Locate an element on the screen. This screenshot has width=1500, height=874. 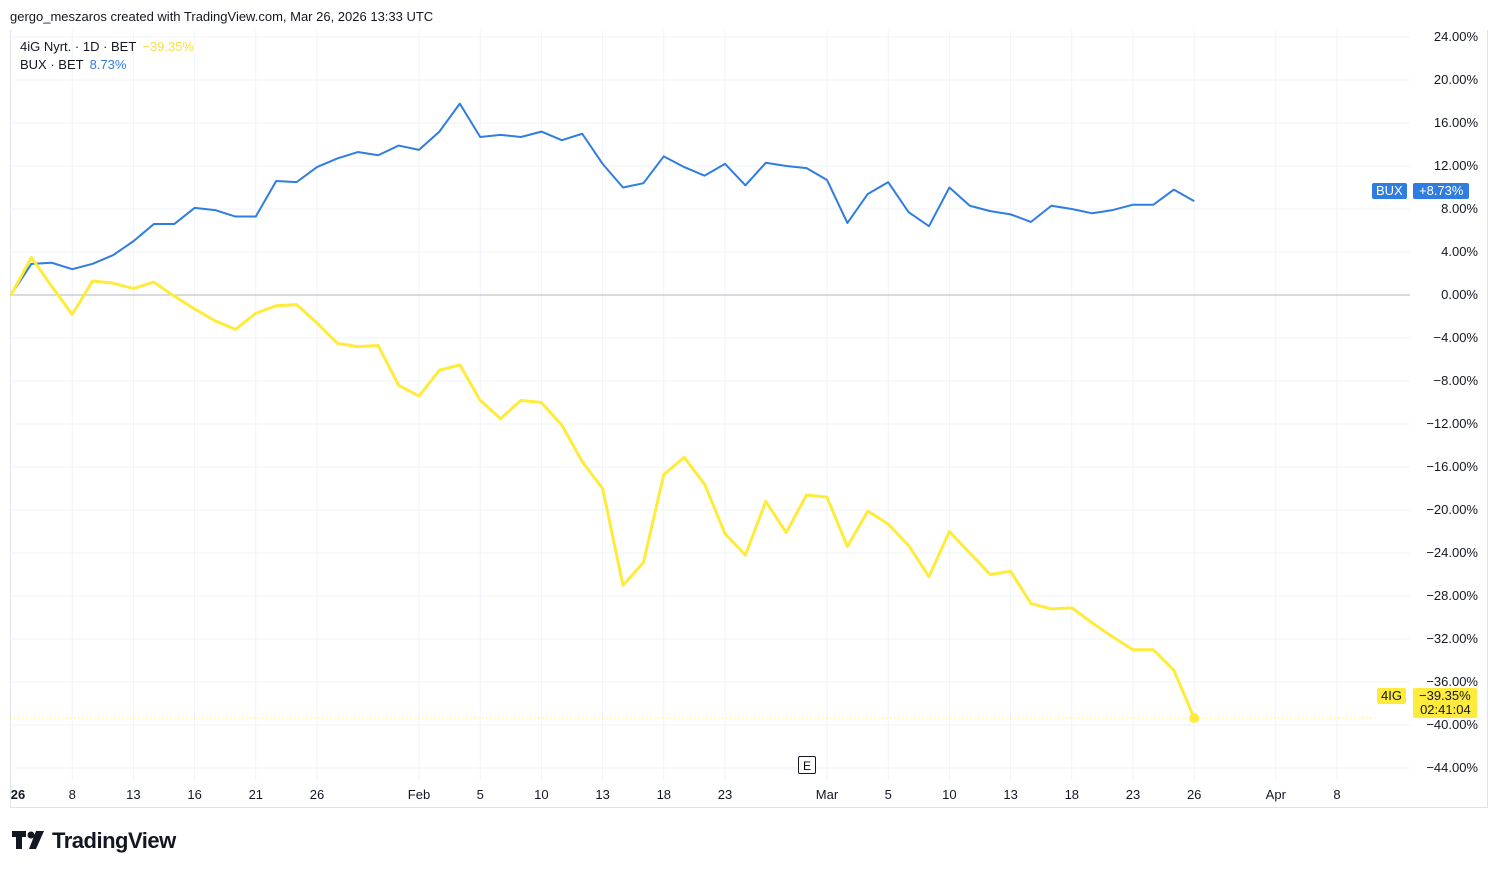
y-tick-label: −4.00% is located at coordinates (1456, 337).